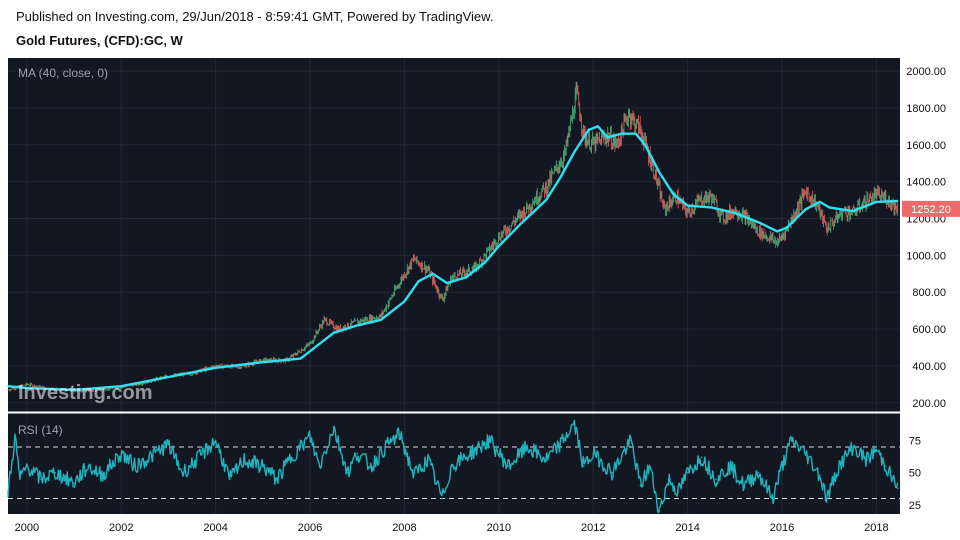 This screenshot has width=960, height=540. What do you see at coordinates (40, 430) in the screenshot?
I see `rsi-indicator-label: RSI (14)` at bounding box center [40, 430].